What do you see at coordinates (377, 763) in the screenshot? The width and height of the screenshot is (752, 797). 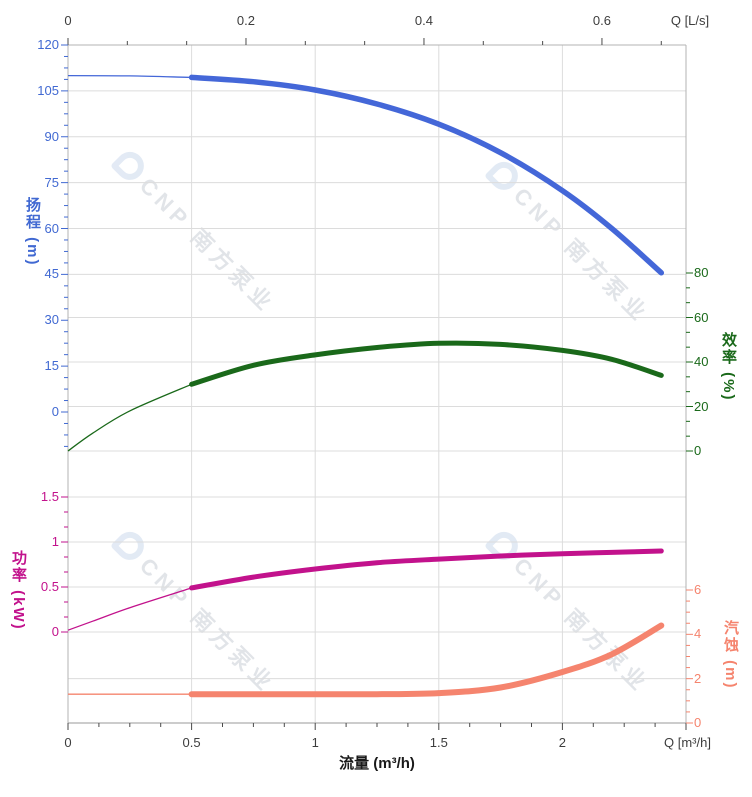 I see `x-axis-title: 流量 (m³/h)` at bounding box center [377, 763].